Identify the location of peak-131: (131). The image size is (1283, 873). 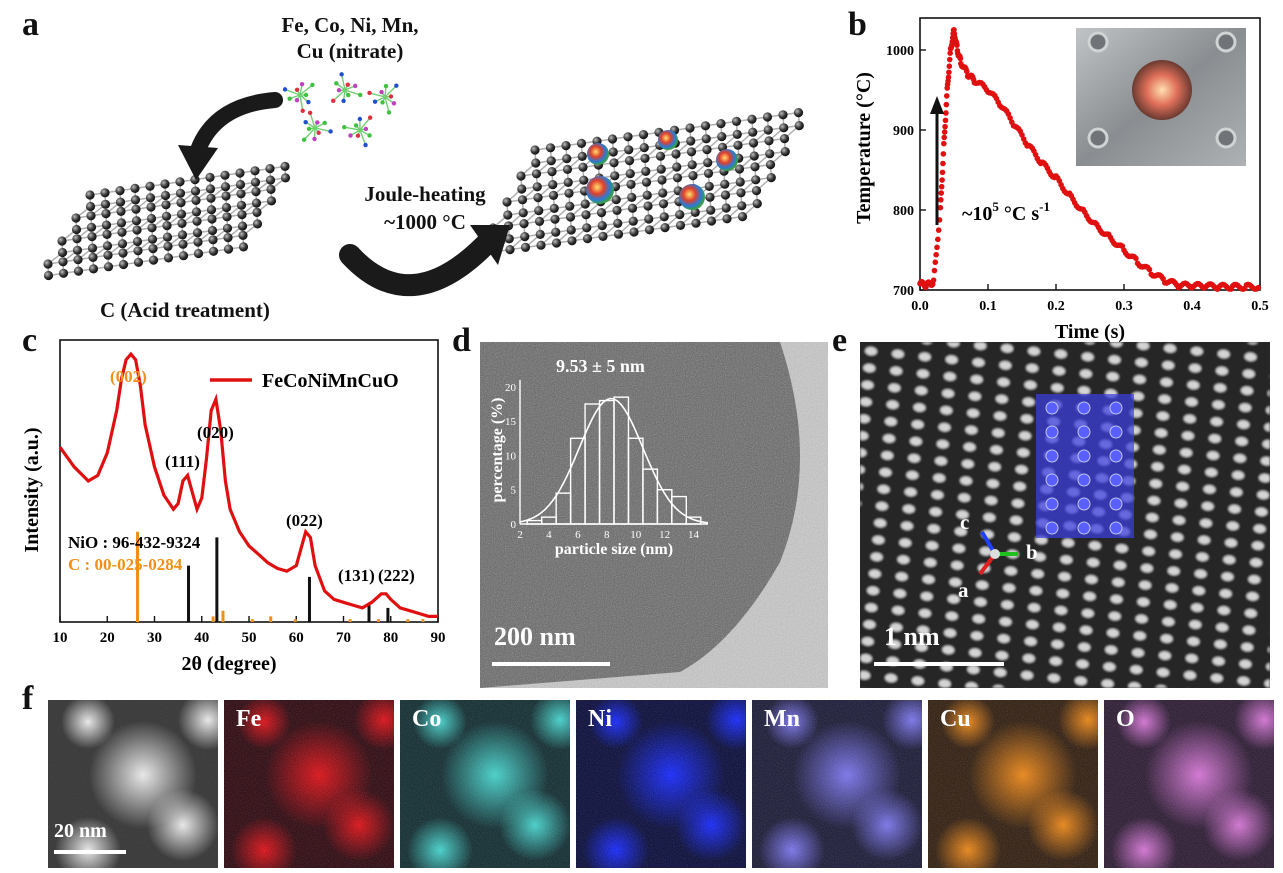
(356, 575).